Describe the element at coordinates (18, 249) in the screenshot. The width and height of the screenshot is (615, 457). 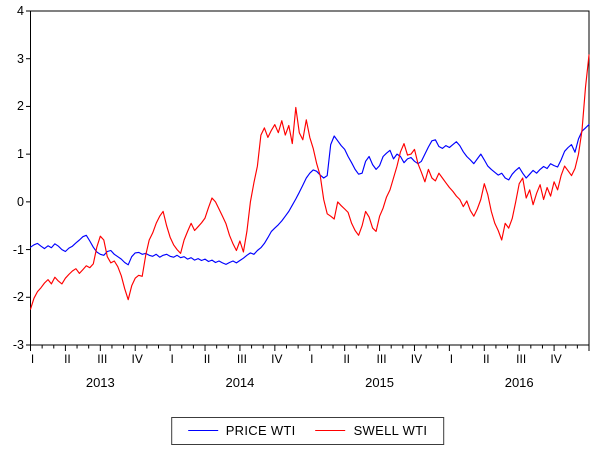
I see `y-tick-label: -1` at that location.